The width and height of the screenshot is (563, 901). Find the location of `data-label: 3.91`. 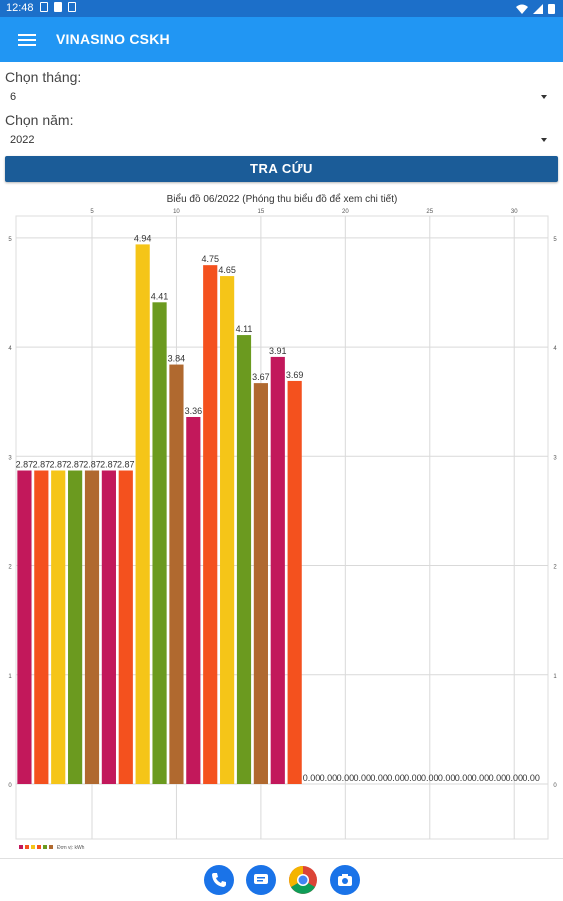

data-label: 3.91 is located at coordinates (278, 351).